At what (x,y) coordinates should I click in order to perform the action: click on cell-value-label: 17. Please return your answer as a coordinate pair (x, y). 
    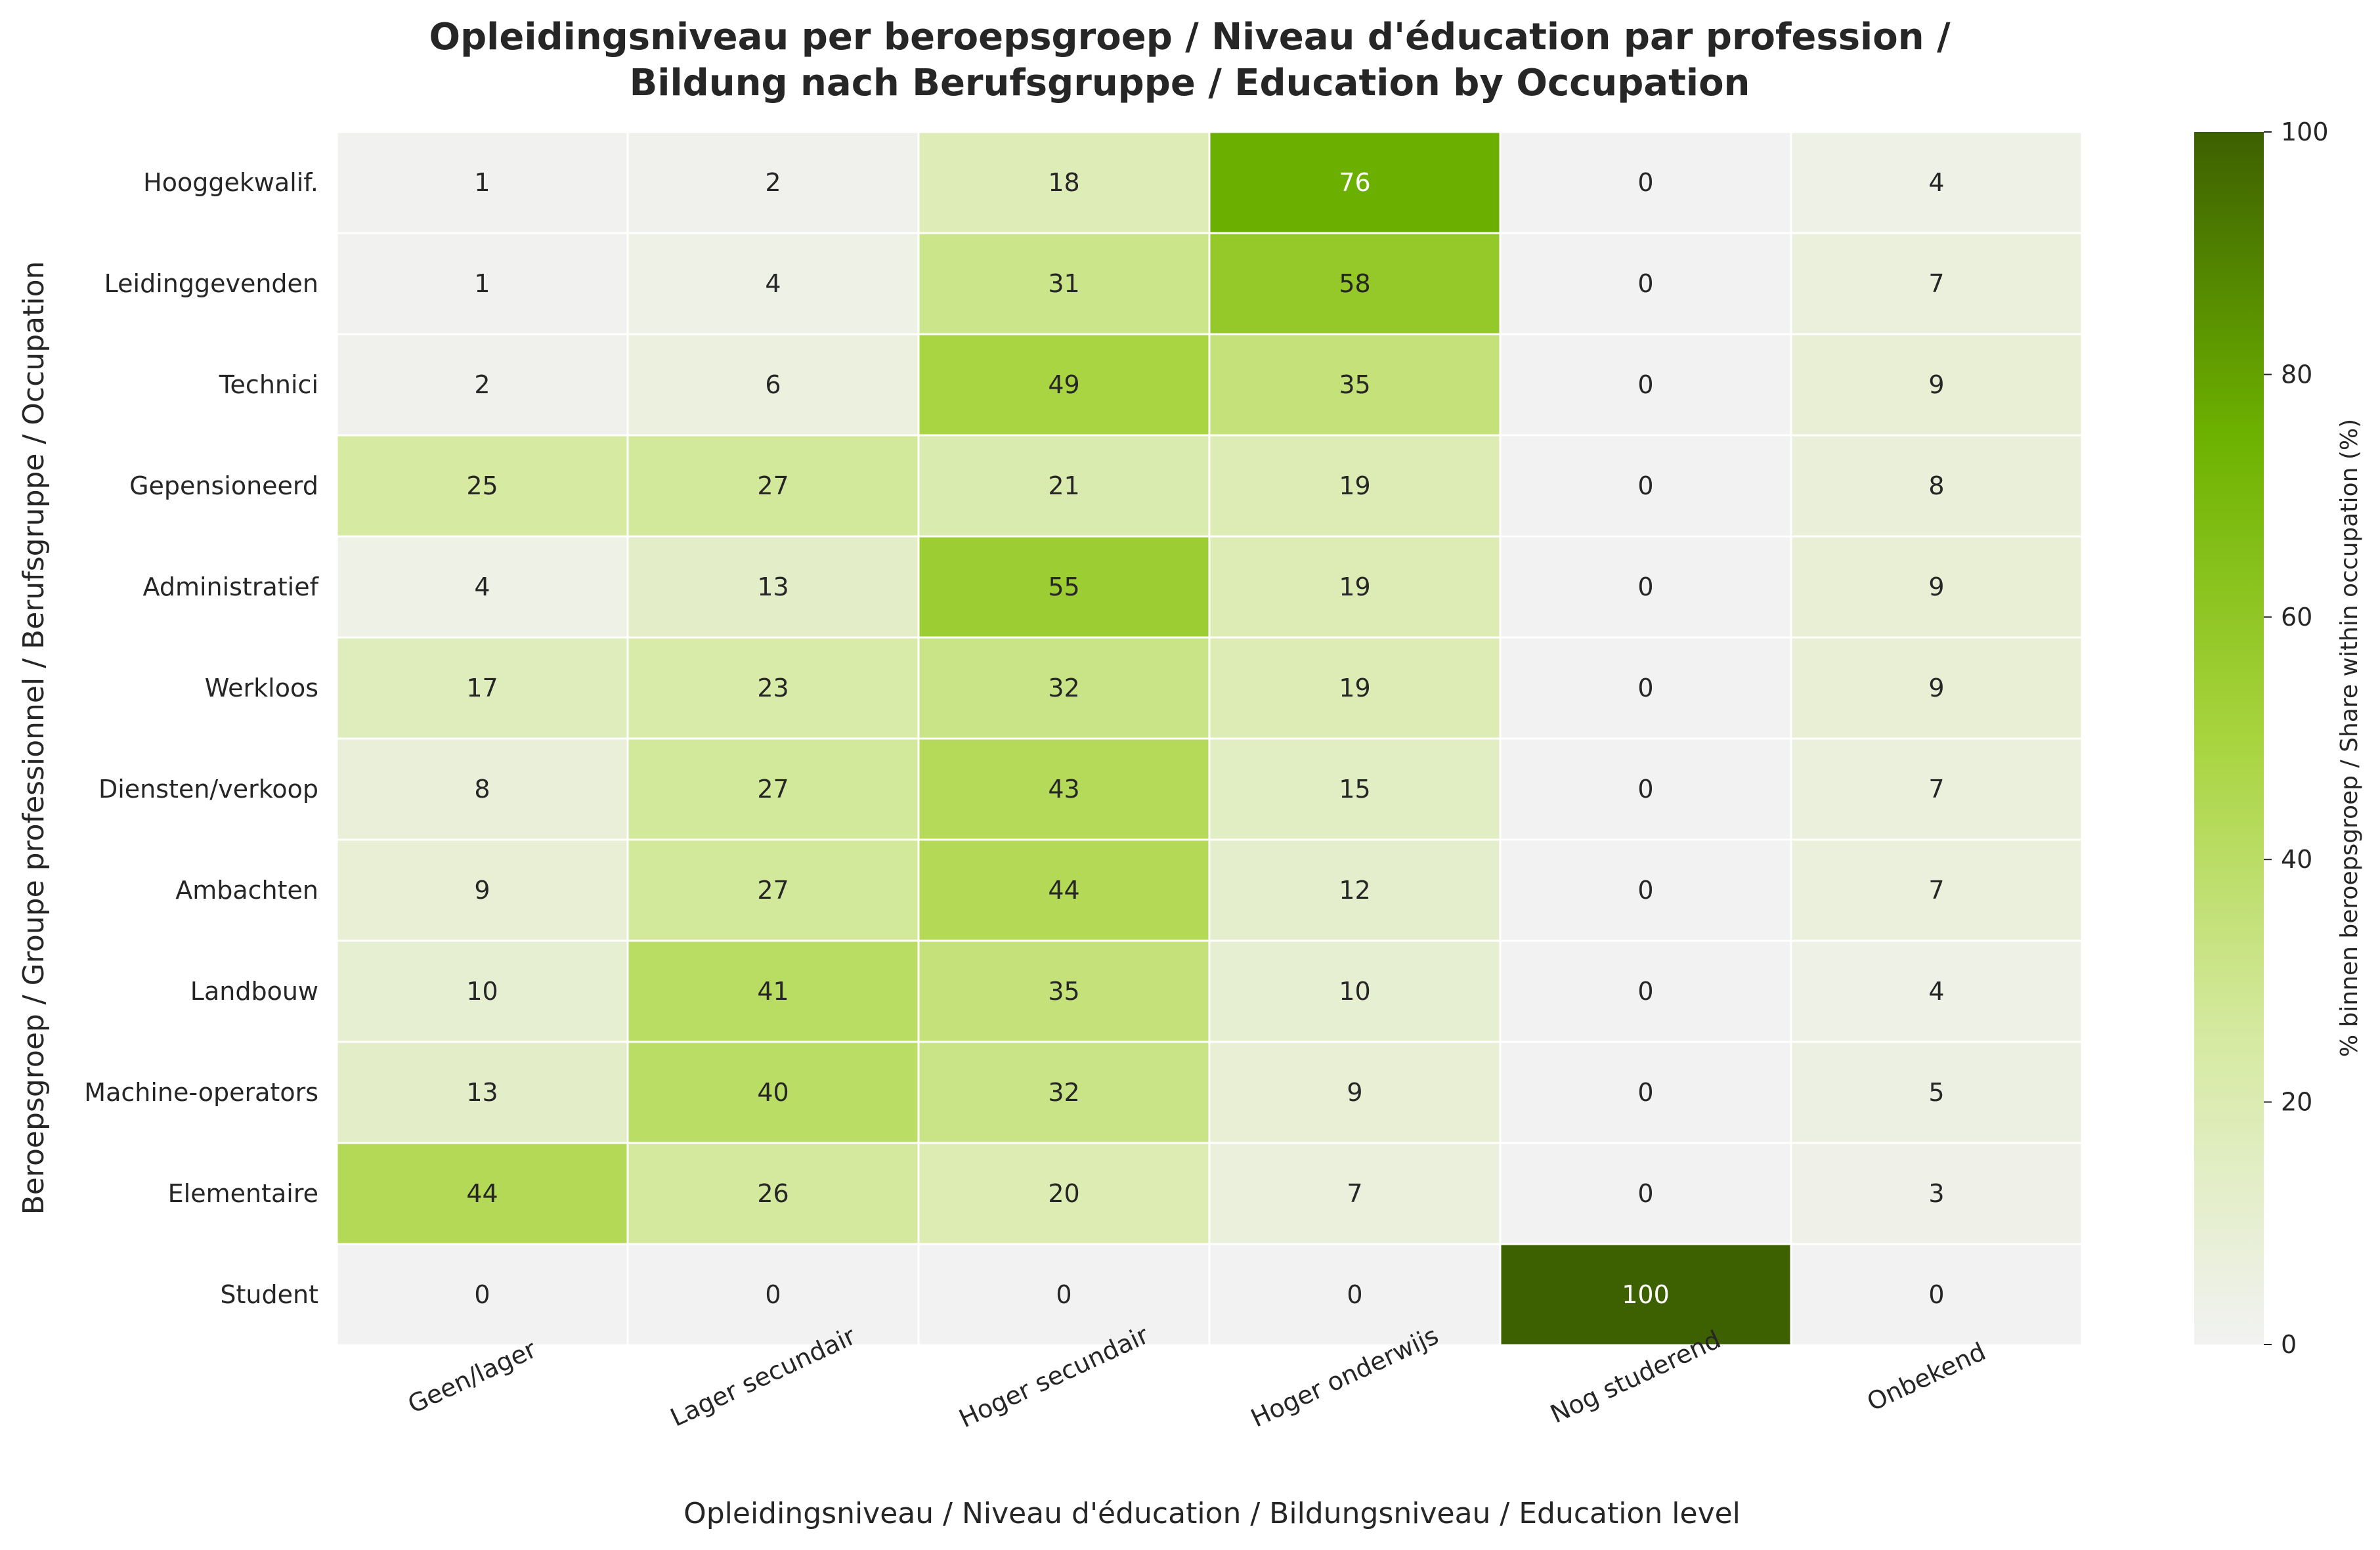
    Looking at the image, I should click on (482, 688).